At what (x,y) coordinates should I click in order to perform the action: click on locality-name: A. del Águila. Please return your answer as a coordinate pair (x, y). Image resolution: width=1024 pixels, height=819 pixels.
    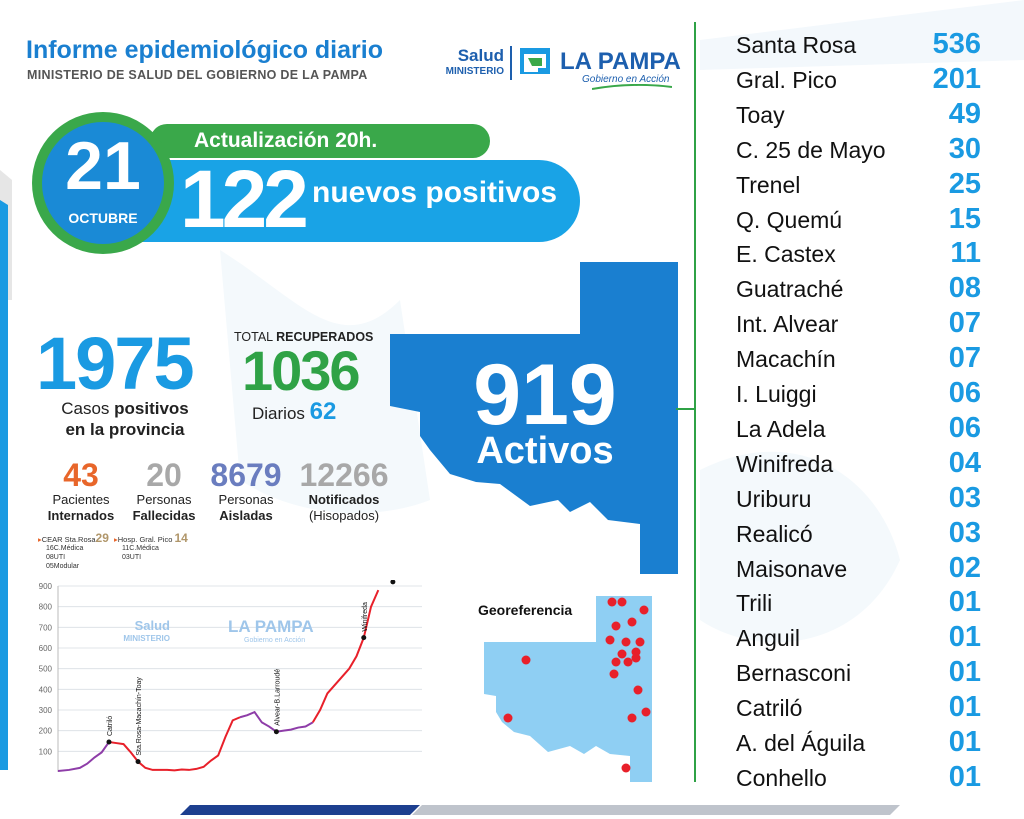
    Looking at the image, I should click on (801, 743).